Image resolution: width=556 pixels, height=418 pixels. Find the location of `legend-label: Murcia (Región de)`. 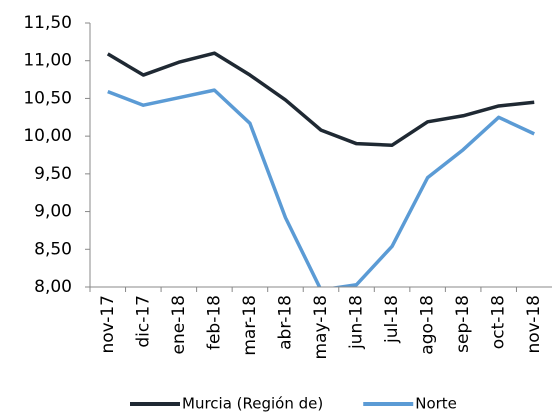

legend-label: Murcia (Región de) is located at coordinates (252, 404).